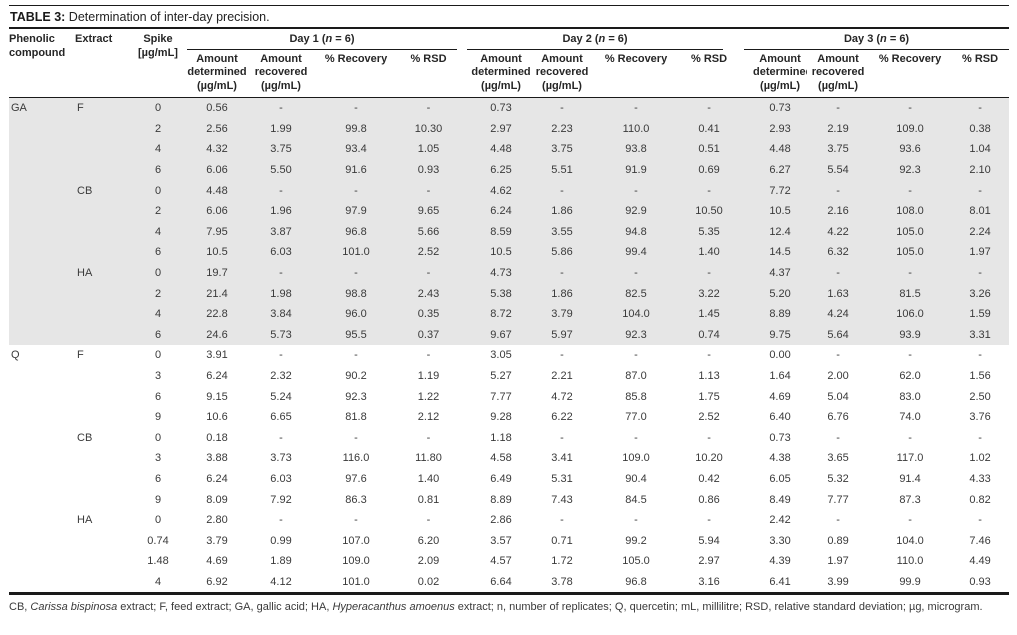  Describe the element at coordinates (509, 273) in the screenshot. I see `table-row: HA 0 19.7 - - - 4.73 - - - 4.37 - - -` at that location.